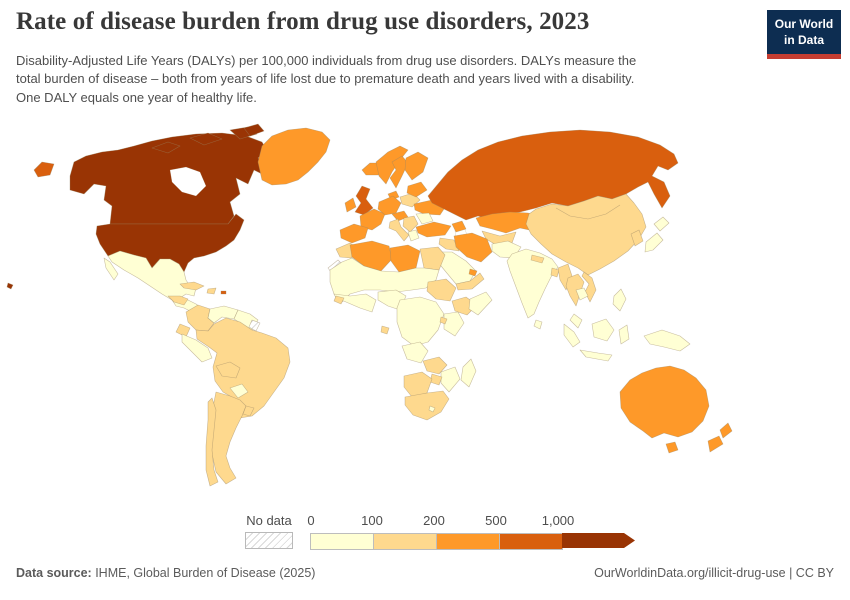 This screenshot has height=600, width=850. I want to click on country-somalia, so click(480, 303).